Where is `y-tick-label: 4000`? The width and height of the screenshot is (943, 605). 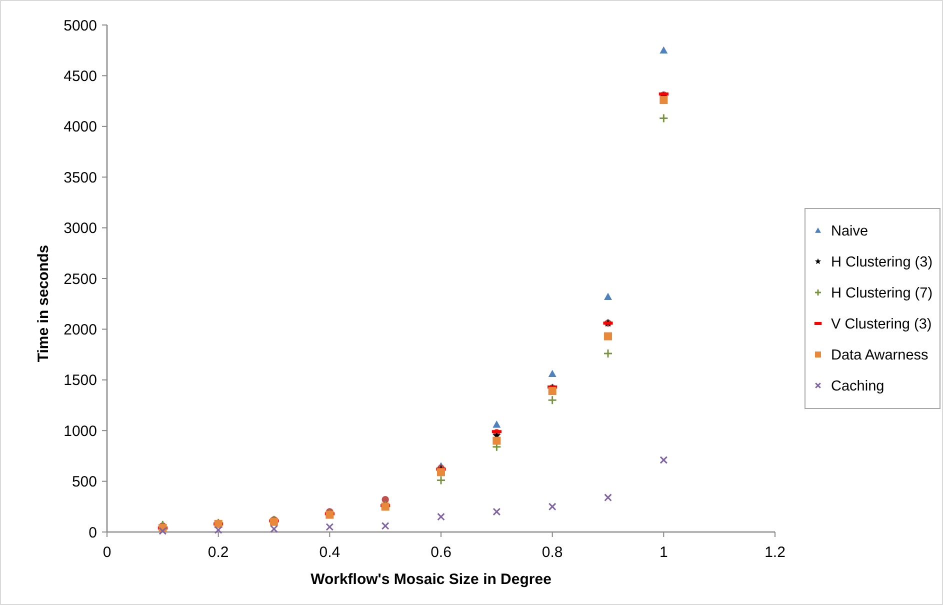
y-tick-label: 4000 is located at coordinates (80, 127).